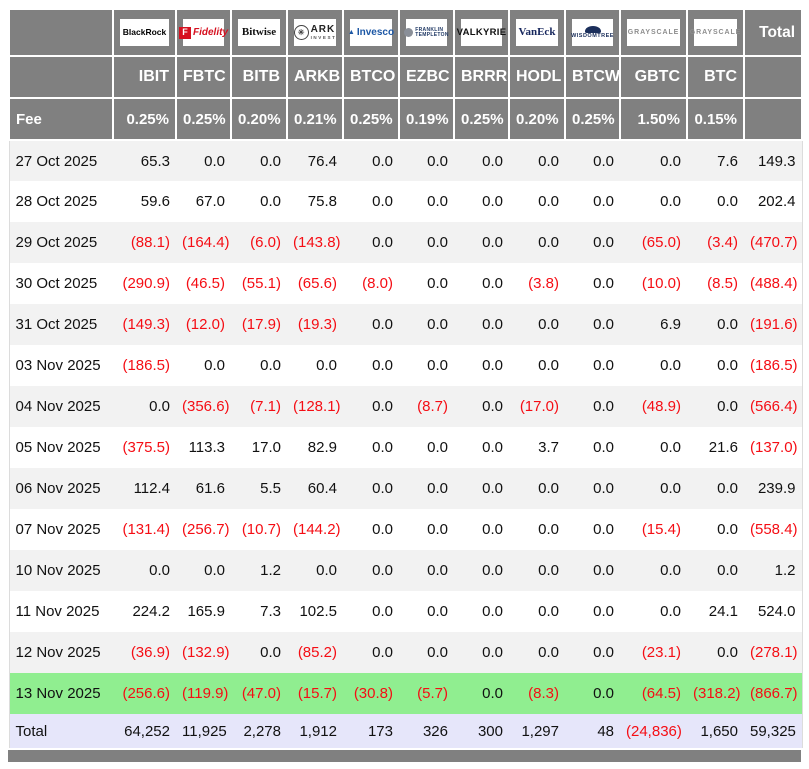 The width and height of the screenshot is (809, 769). What do you see at coordinates (592, 77) in the screenshot?
I see `ticker-header-btcw: BTCW` at bounding box center [592, 77].